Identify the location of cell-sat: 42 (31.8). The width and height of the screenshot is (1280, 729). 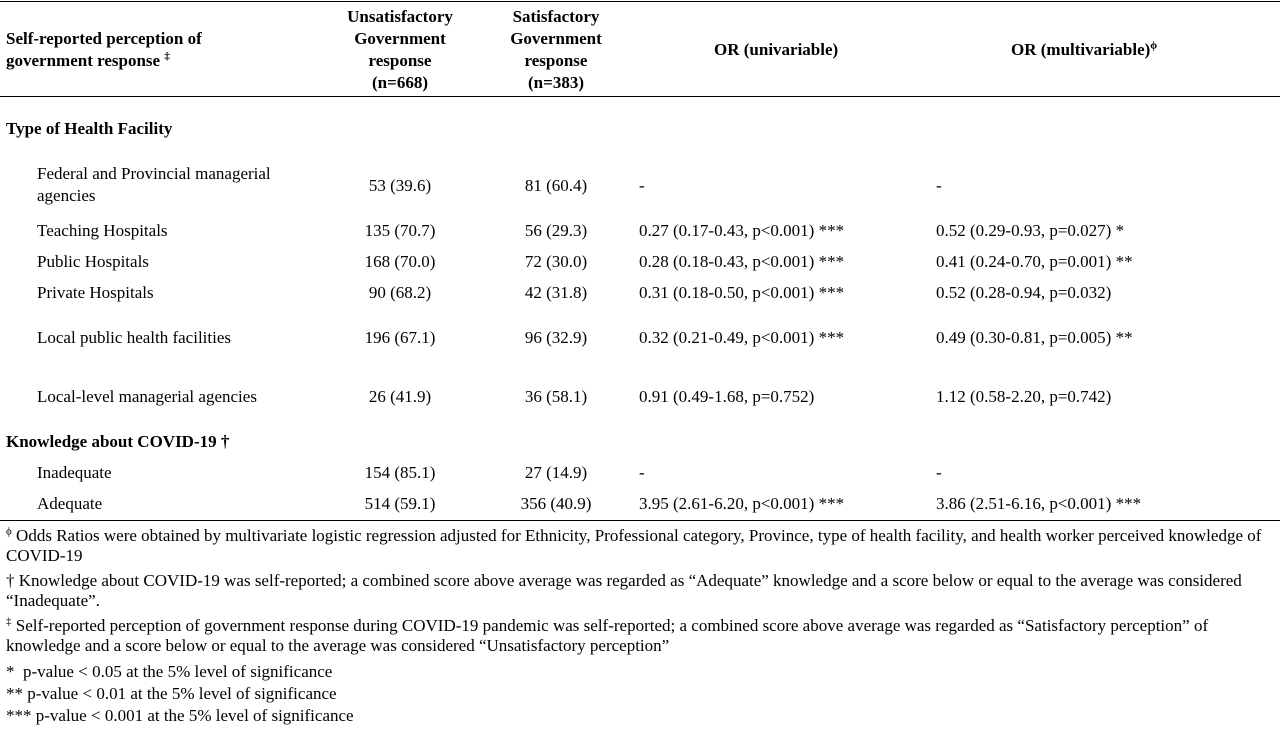
(556, 292).